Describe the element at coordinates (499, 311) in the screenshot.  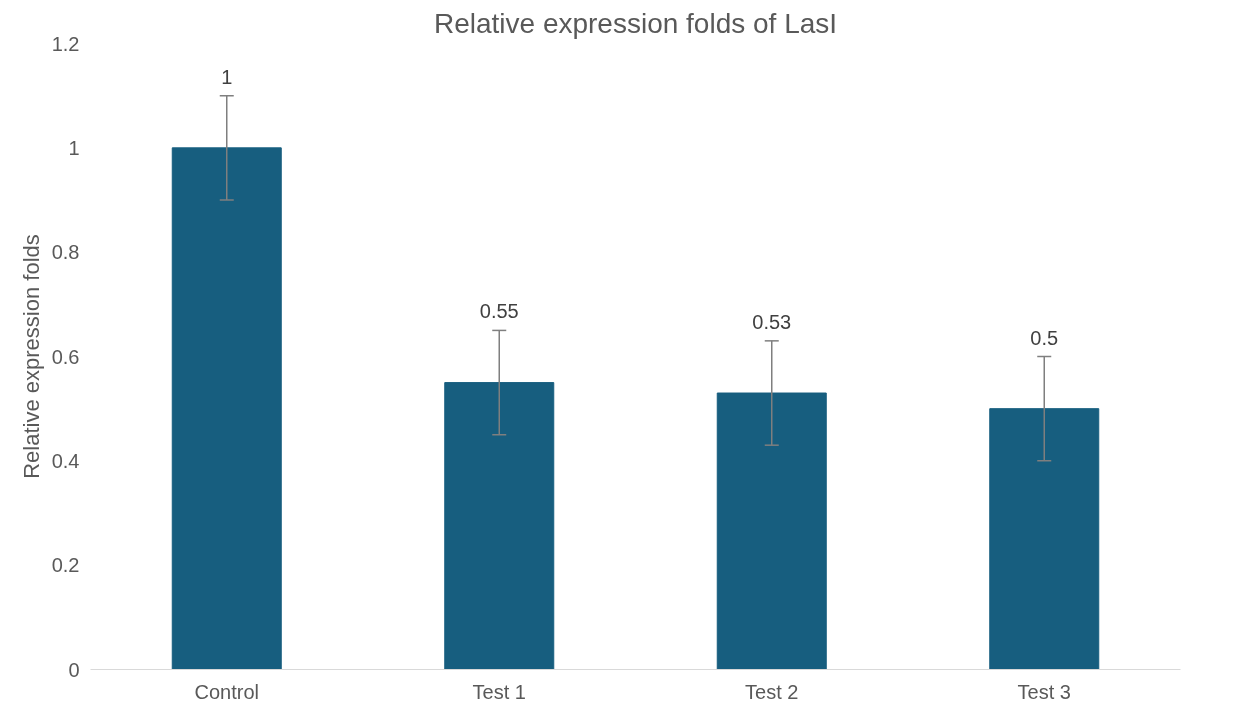
I see `data-label: 0.55` at that location.